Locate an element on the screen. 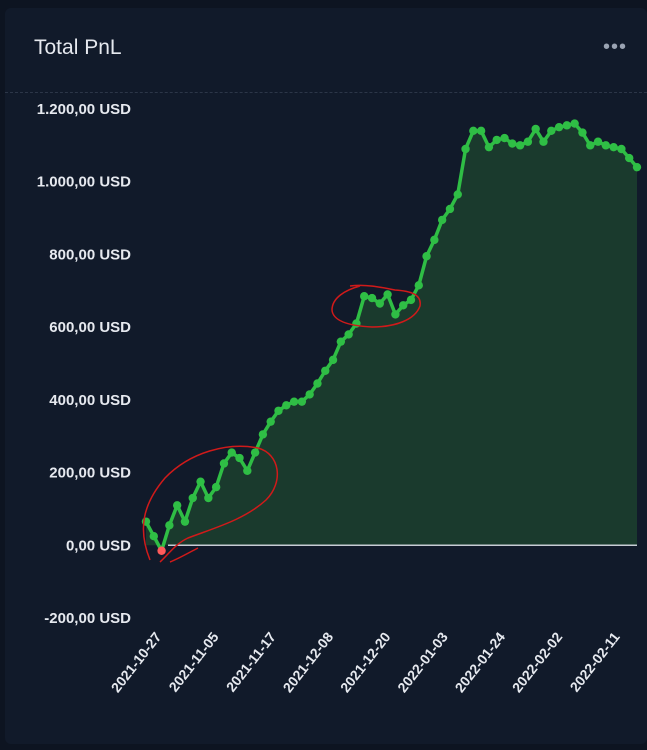  y-tick-label: 800,00 USD is located at coordinates (90, 254).